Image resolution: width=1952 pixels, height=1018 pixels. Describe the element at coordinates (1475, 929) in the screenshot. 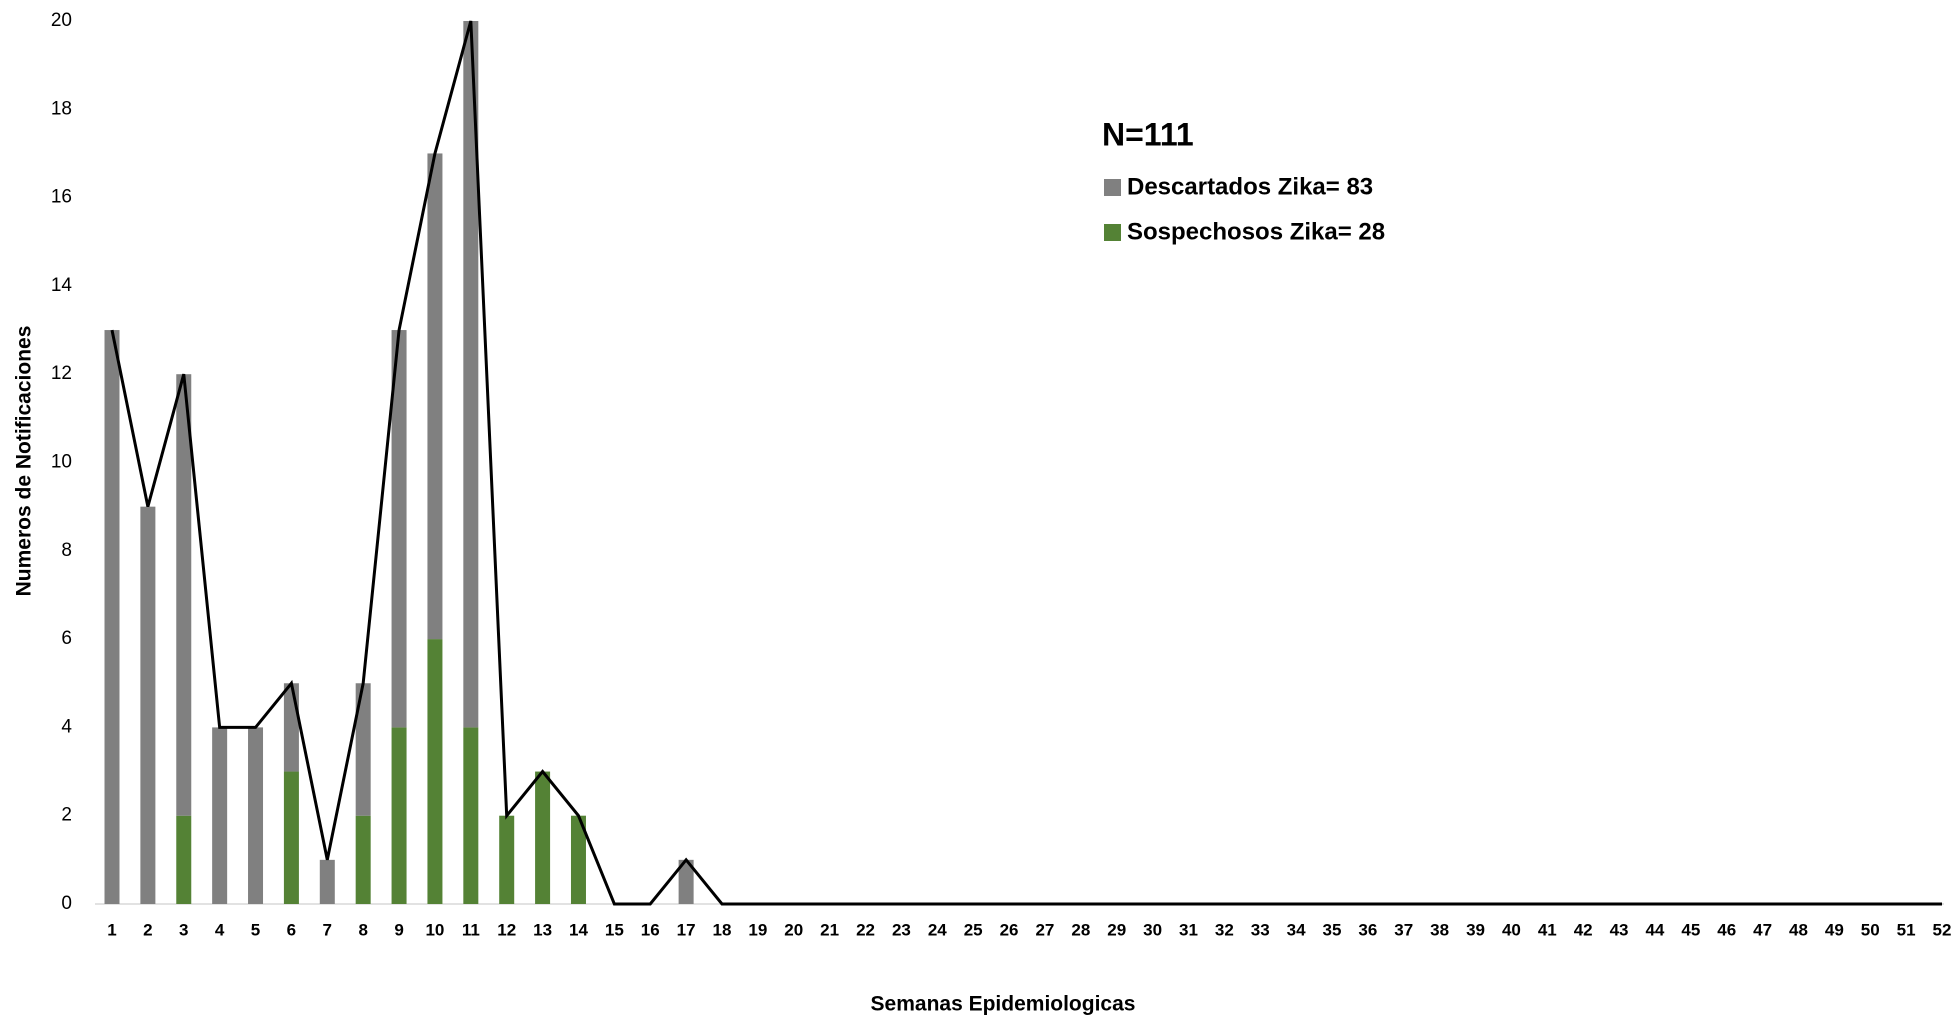

I see `x-tick-label: 39` at that location.